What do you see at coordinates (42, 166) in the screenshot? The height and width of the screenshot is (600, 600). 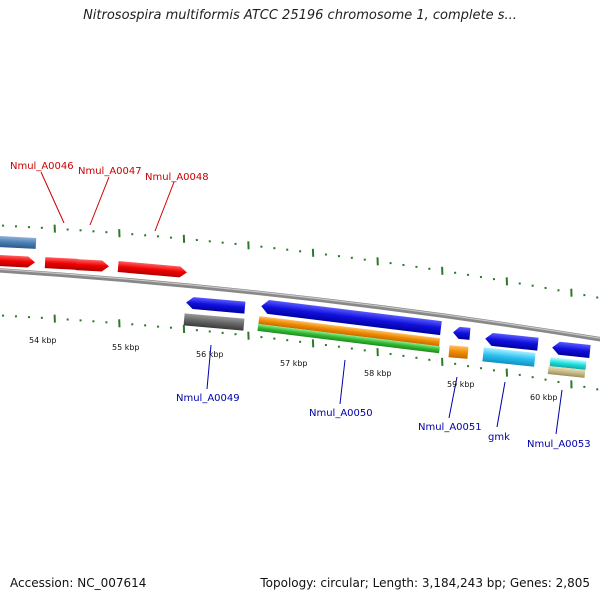 I see `gene-label-nmul-a0046: Nmul_A0046` at bounding box center [42, 166].